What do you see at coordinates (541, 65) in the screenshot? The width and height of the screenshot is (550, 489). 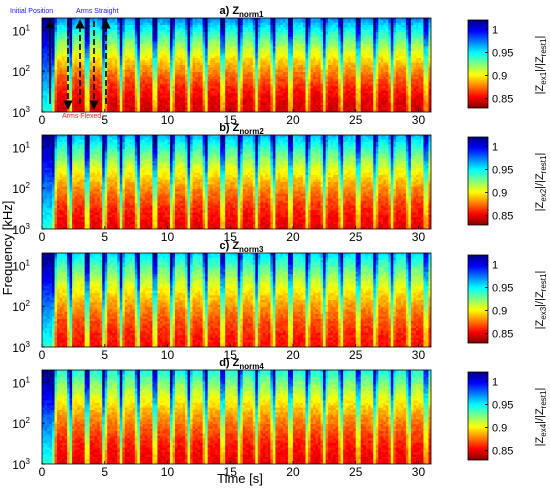 I see `colorbar-label: |Zex1|/|Zrest1|` at bounding box center [541, 65].